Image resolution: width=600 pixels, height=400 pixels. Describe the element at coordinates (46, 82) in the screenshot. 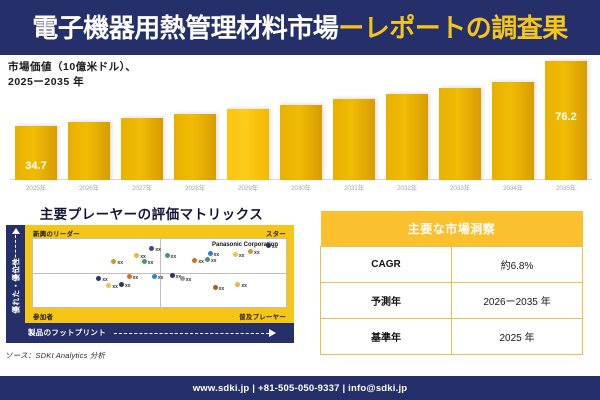

I see `chart-caption-line2: 2025ー2035 年` at that location.